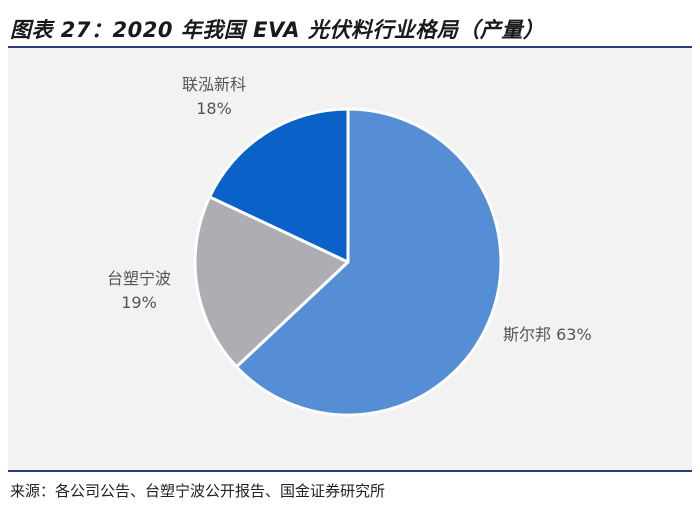  Describe the element at coordinates (139, 278) in the screenshot. I see `slice-name-2: 台塑宁波` at that location.